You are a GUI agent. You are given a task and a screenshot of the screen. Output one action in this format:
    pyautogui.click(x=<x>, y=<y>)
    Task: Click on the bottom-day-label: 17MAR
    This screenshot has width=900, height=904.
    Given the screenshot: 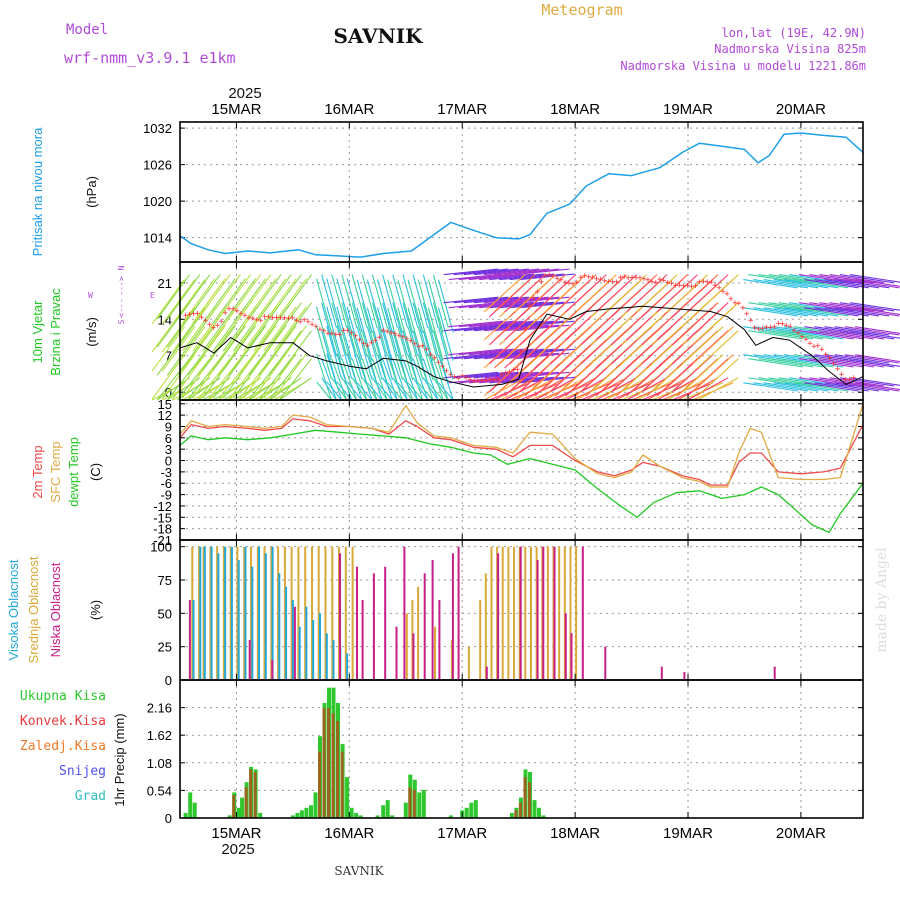 What is the action you would take?
    pyautogui.click(x=462, y=833)
    